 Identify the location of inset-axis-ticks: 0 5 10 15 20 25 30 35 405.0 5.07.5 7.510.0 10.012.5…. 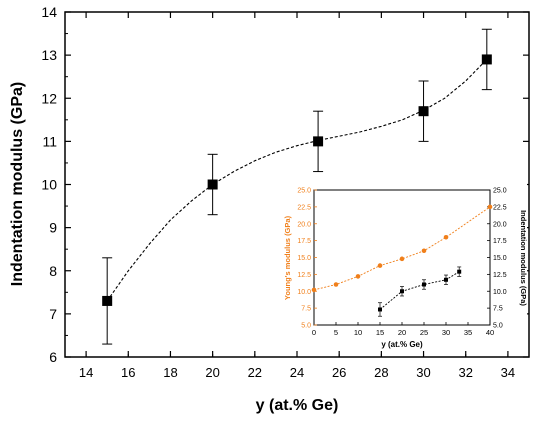
(401, 263).